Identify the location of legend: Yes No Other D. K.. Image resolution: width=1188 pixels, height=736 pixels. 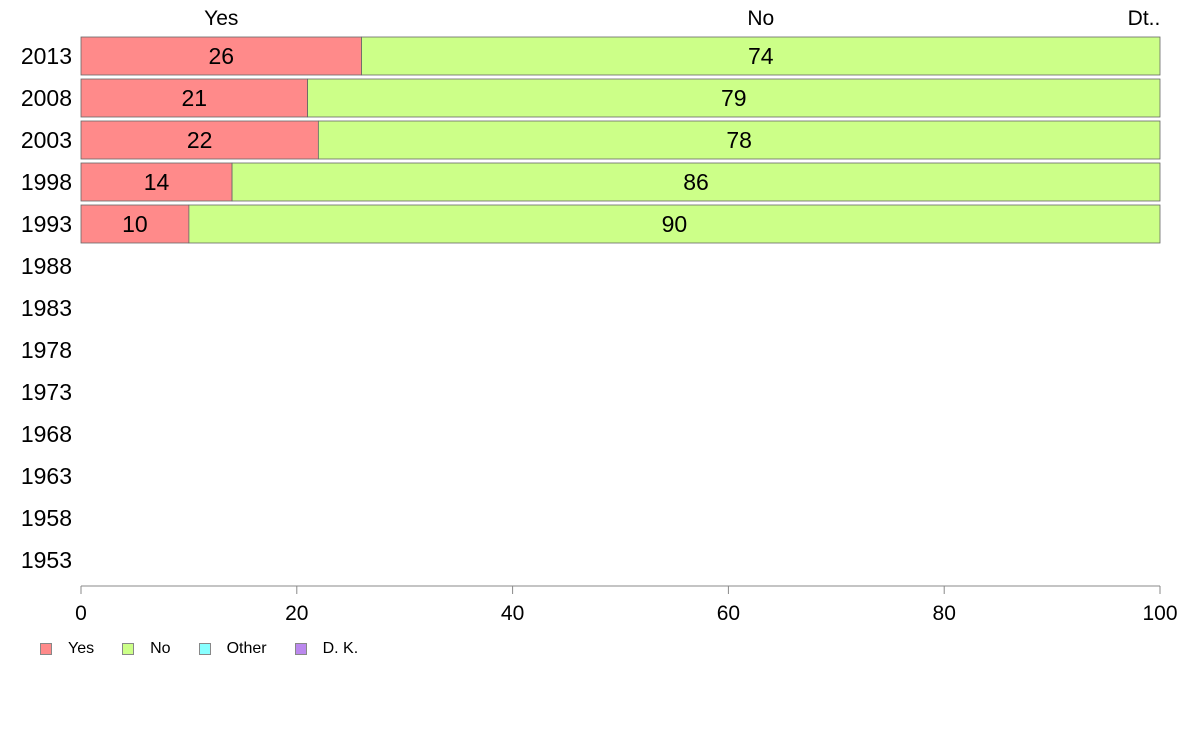
(213, 649).